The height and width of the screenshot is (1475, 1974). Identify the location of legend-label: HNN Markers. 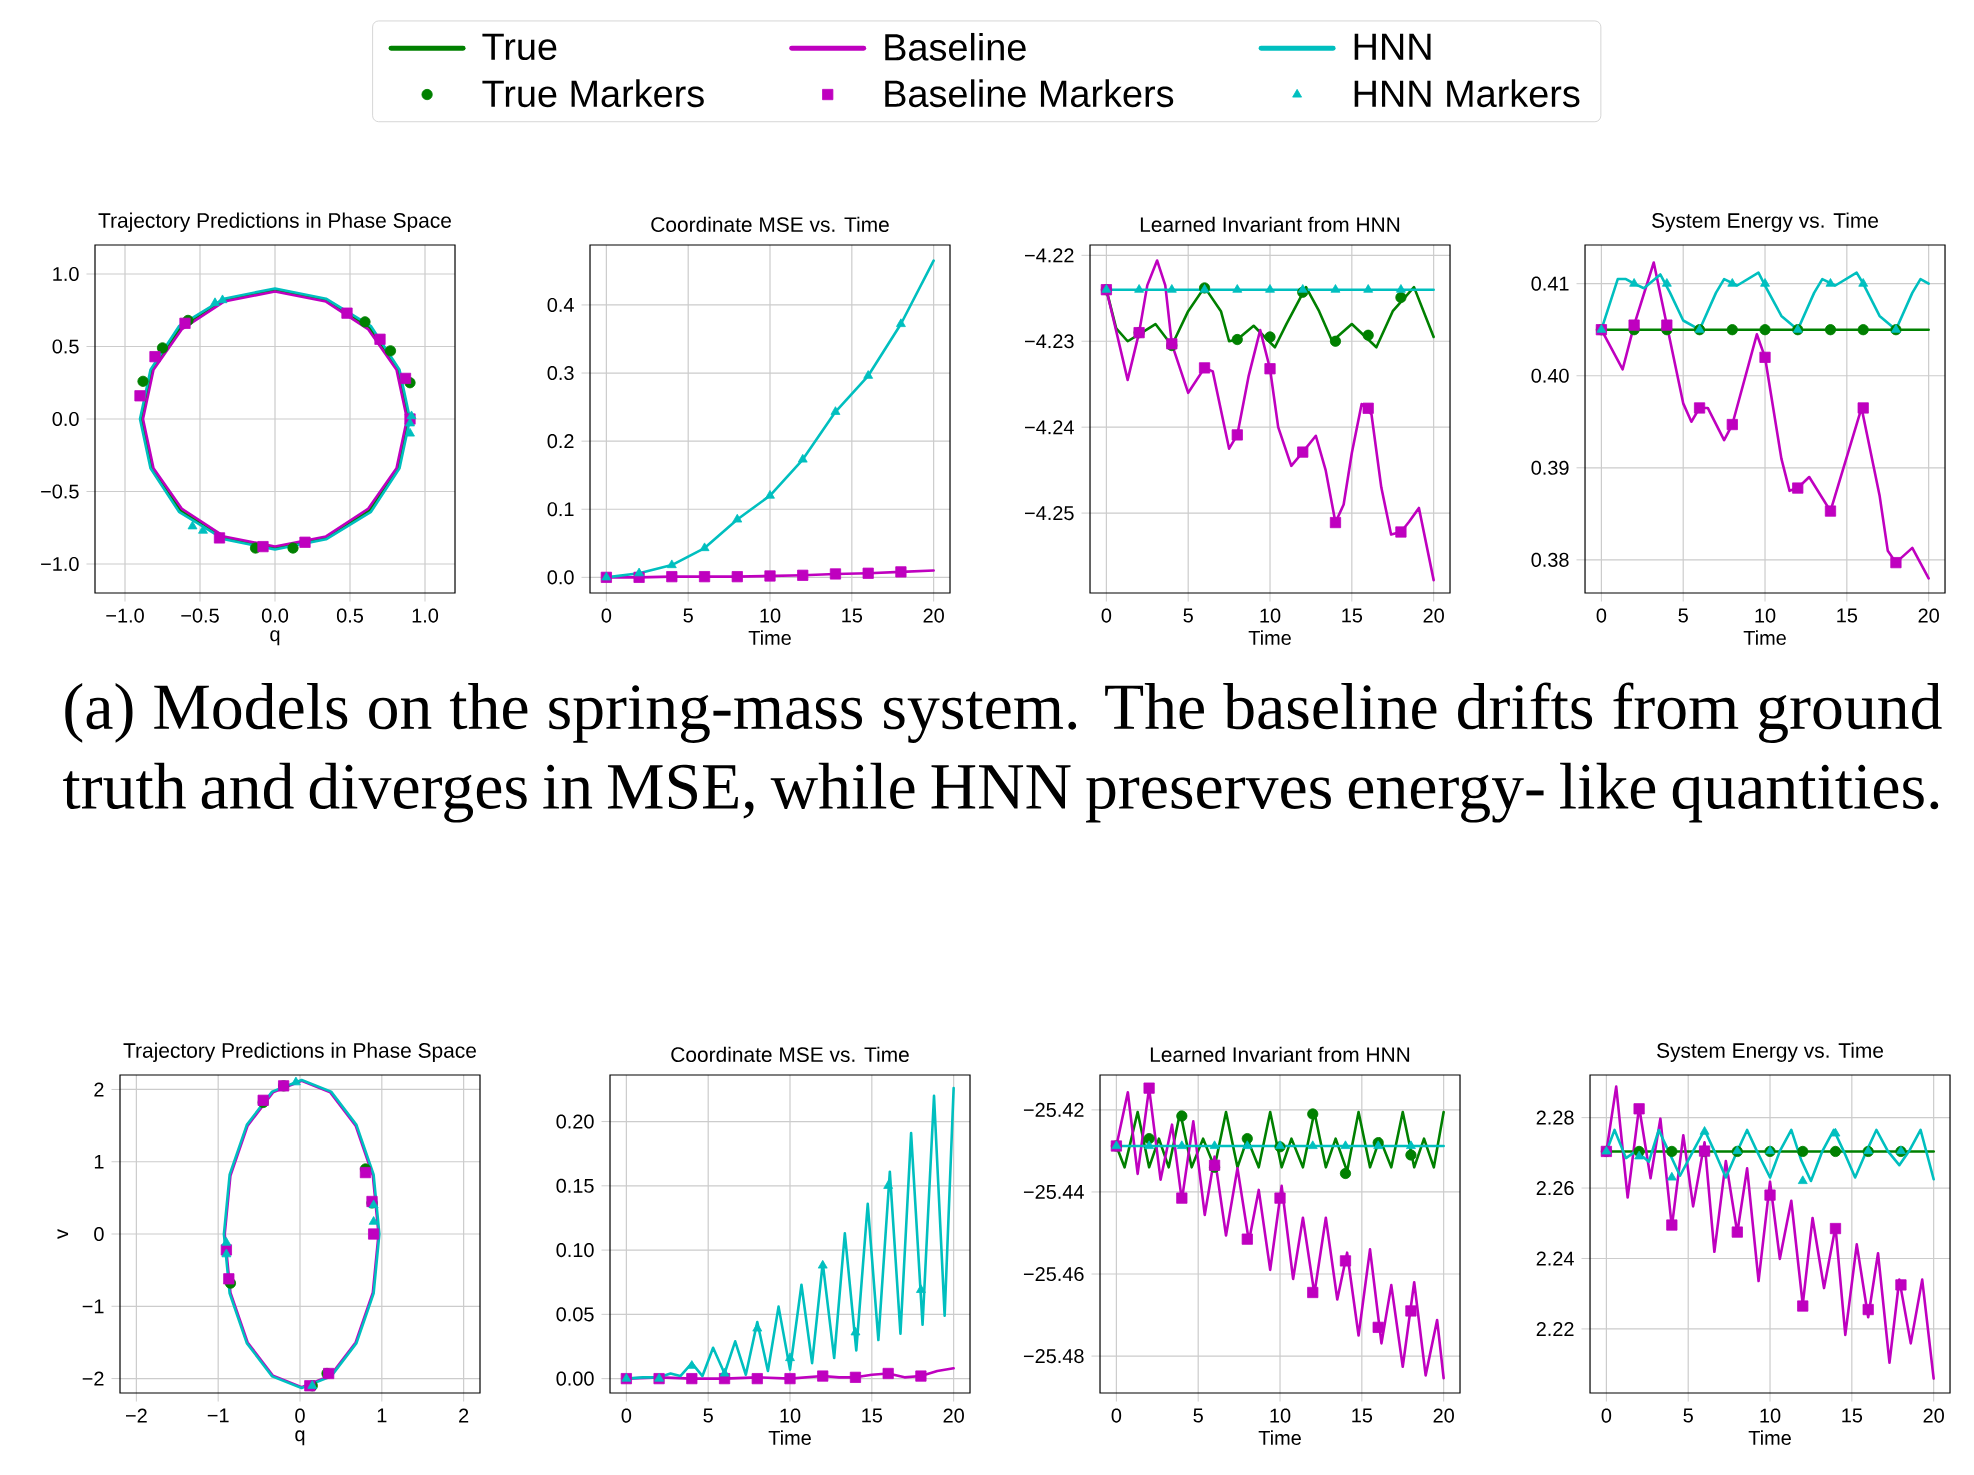
(1467, 93).